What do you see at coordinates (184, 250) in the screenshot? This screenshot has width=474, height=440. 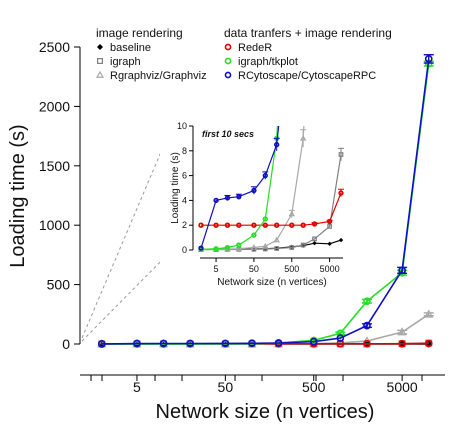 I see `inset-y-tick-label: 0` at bounding box center [184, 250].